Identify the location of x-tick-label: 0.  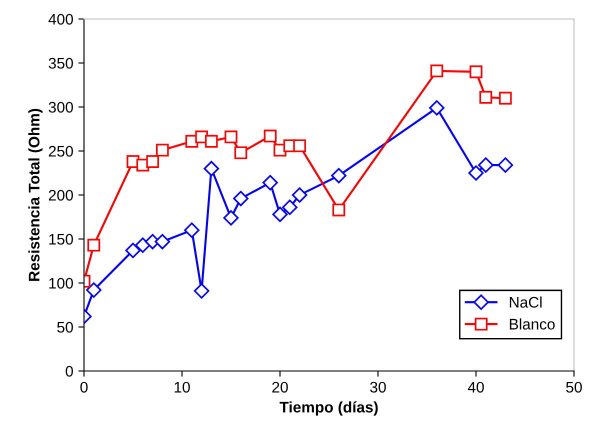
(84, 387).